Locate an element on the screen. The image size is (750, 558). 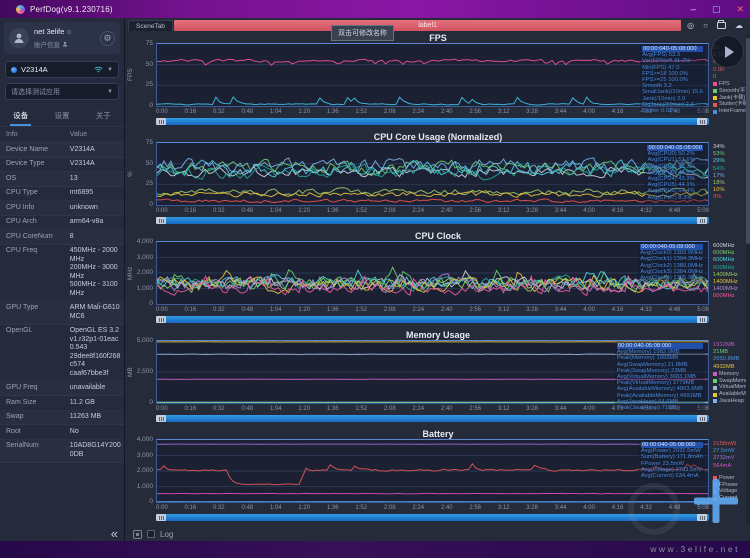
minimize-button: – is located at coordinates (693, 8).